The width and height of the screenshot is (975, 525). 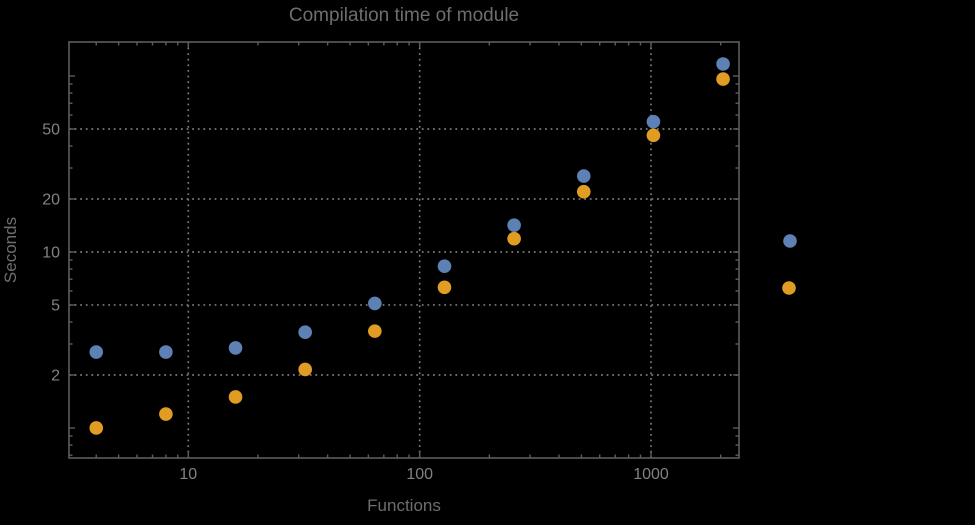 What do you see at coordinates (188, 474) in the screenshot?
I see `x-tick-label: 10` at bounding box center [188, 474].